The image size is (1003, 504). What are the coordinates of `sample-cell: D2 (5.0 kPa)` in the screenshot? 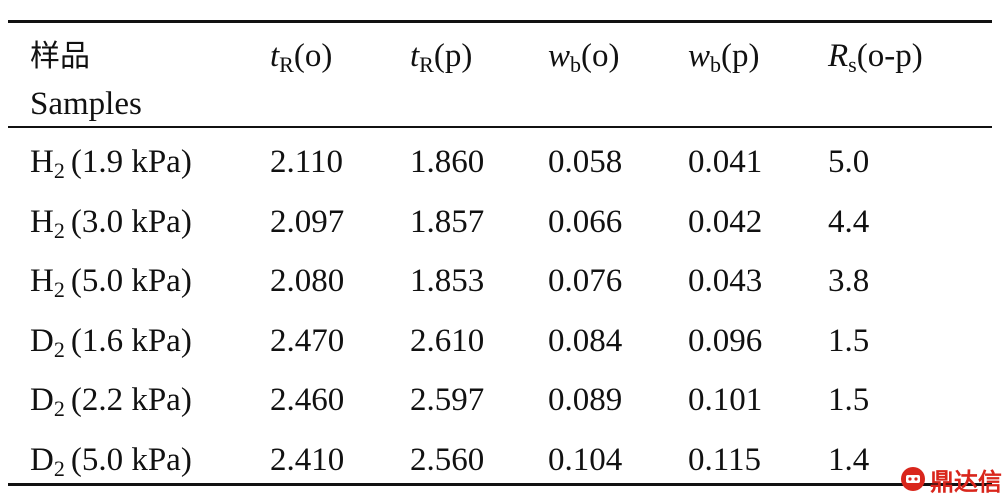 It's located at (111, 460).